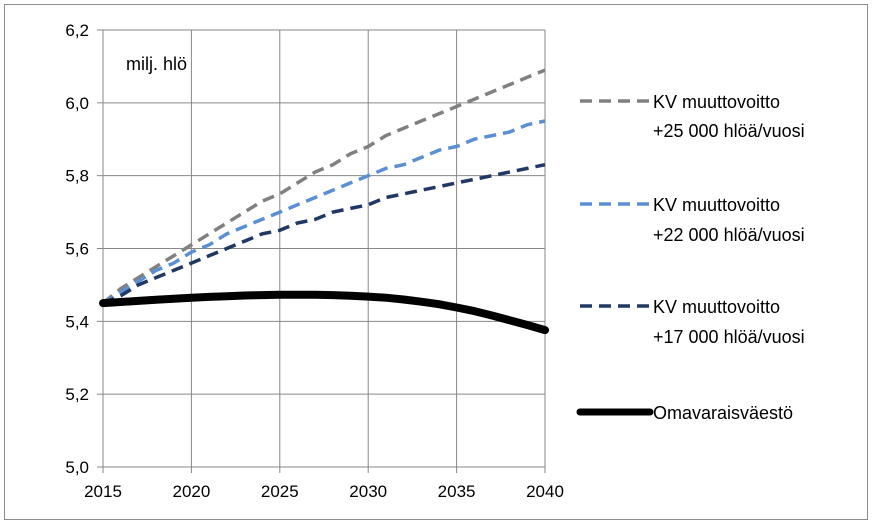  I want to click on legend-label-1-line2: +22 000 hlöä/vuosi, so click(729, 235).